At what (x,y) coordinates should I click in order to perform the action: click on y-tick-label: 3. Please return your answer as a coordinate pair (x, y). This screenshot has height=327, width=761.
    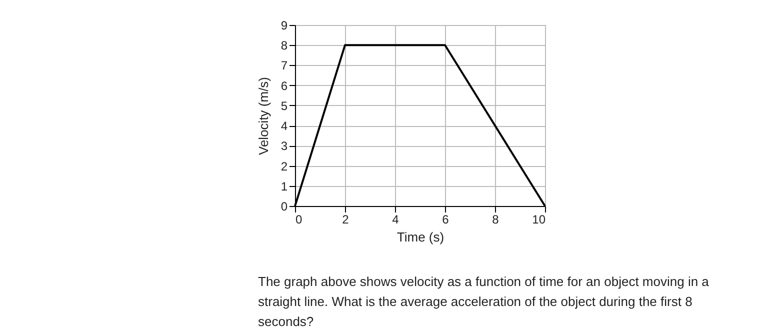
    Looking at the image, I should click on (284, 146).